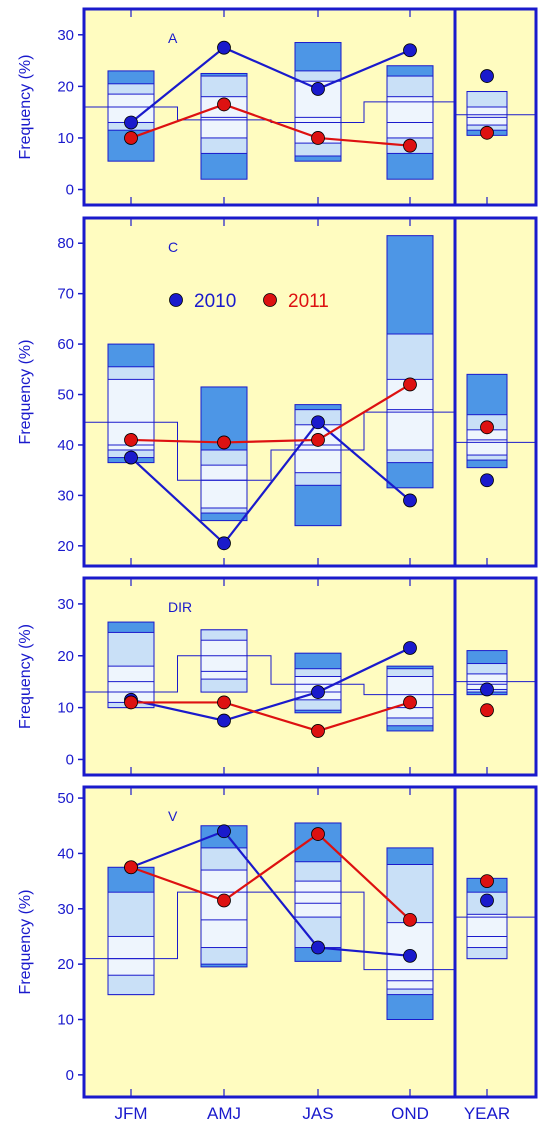 This screenshot has height=1124, width=539. Describe the element at coordinates (308, 301) in the screenshot. I see `legend-label-2011: 2011` at that location.